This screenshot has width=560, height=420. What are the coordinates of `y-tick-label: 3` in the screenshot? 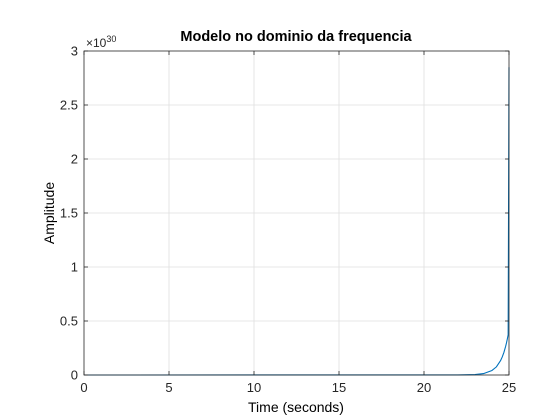 It's located at (74, 51).